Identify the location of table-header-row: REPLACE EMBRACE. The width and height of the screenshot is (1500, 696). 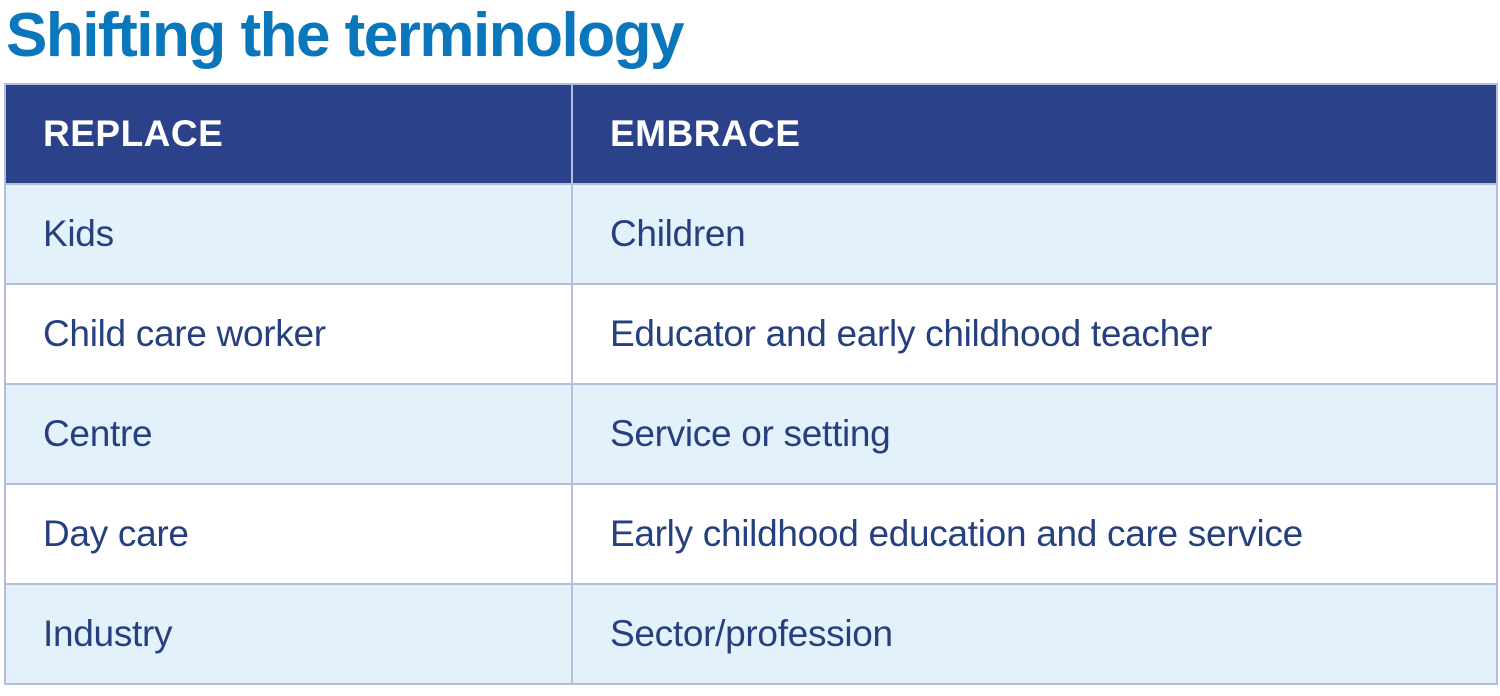
(751, 134).